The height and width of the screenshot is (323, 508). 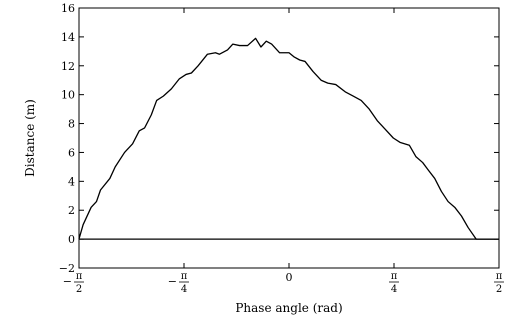 I want to click on x-tick-label: − π 2, so click(x=73, y=283).